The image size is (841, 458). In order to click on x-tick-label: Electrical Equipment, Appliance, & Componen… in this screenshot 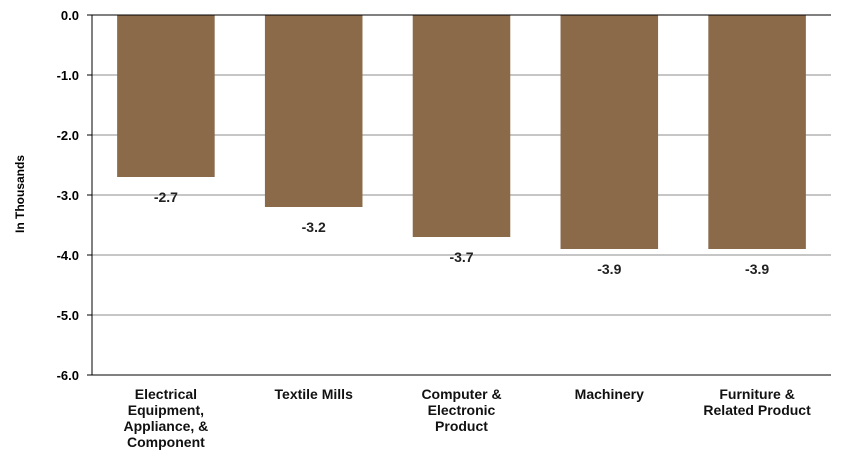, I will do `click(166, 418)`.